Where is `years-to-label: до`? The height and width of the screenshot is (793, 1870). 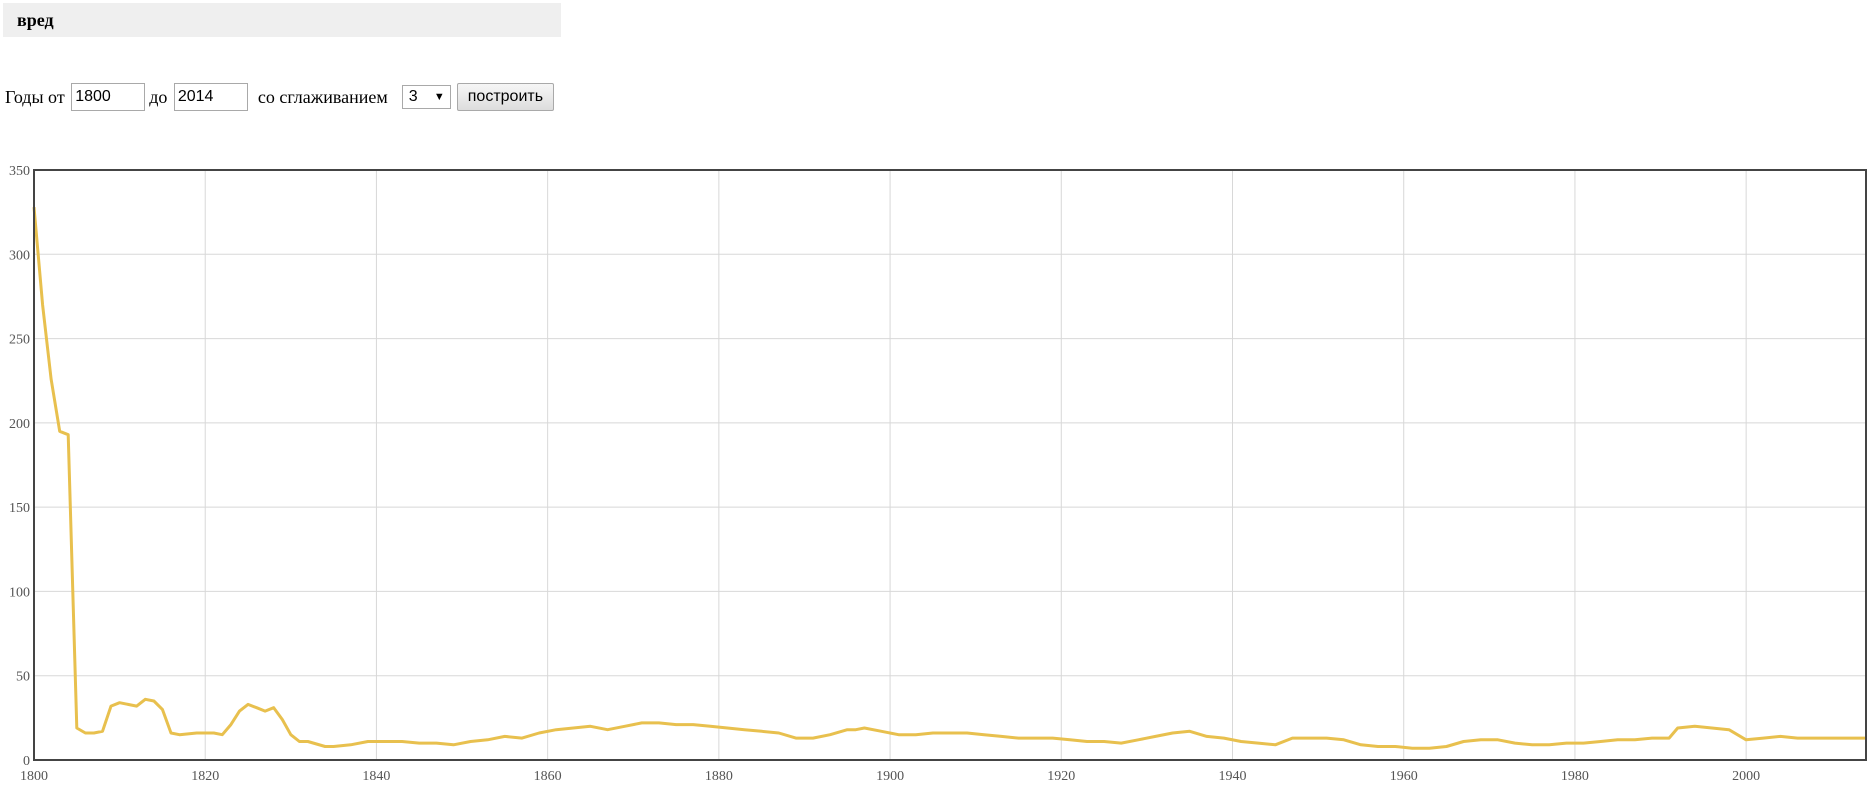 years-to-label: до is located at coordinates (158, 96).